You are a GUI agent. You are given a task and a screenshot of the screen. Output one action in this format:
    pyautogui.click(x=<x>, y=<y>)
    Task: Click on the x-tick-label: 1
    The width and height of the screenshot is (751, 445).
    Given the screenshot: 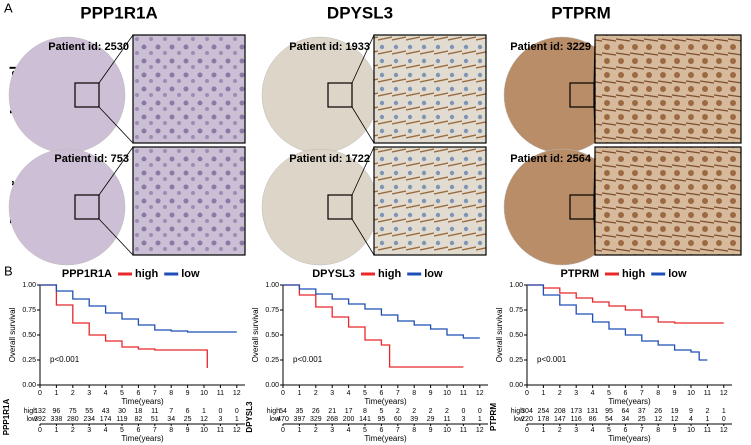 What is the action you would take?
    pyautogui.click(x=299, y=393)
    